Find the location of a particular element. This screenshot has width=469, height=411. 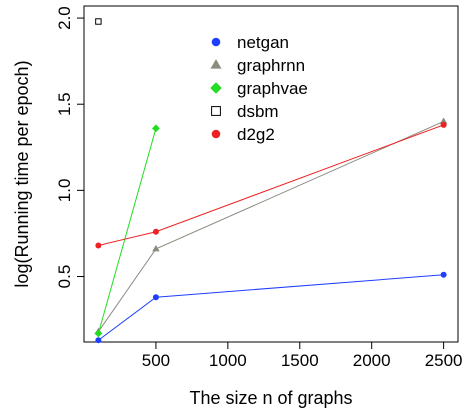

legend-label-graphrnn: graphrnn is located at coordinates (271, 65).